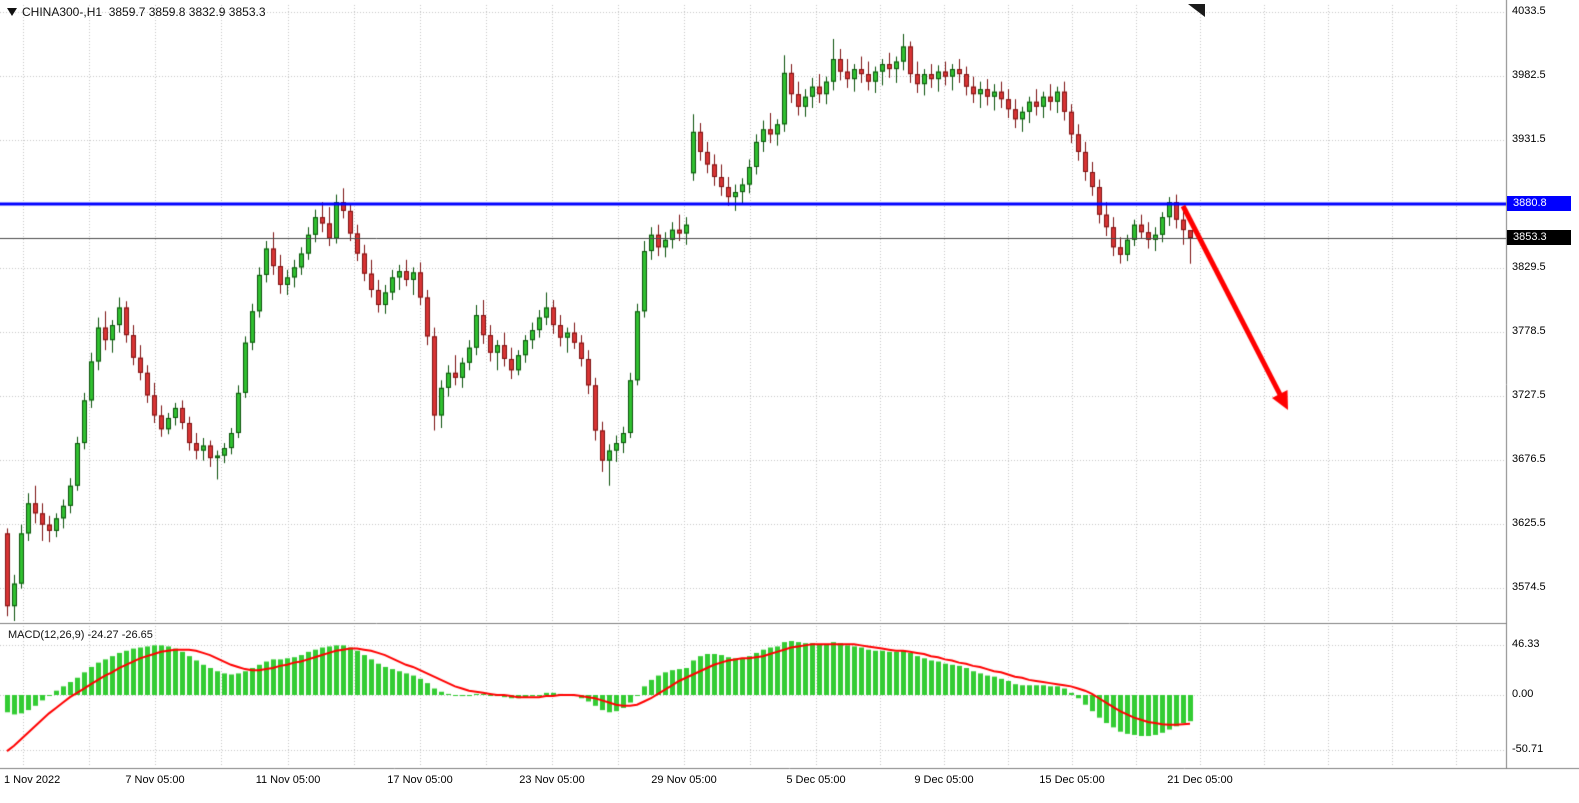  Describe the element at coordinates (684, 780) in the screenshot. I see `time-axis-label: 29 Nov 05:00` at that location.